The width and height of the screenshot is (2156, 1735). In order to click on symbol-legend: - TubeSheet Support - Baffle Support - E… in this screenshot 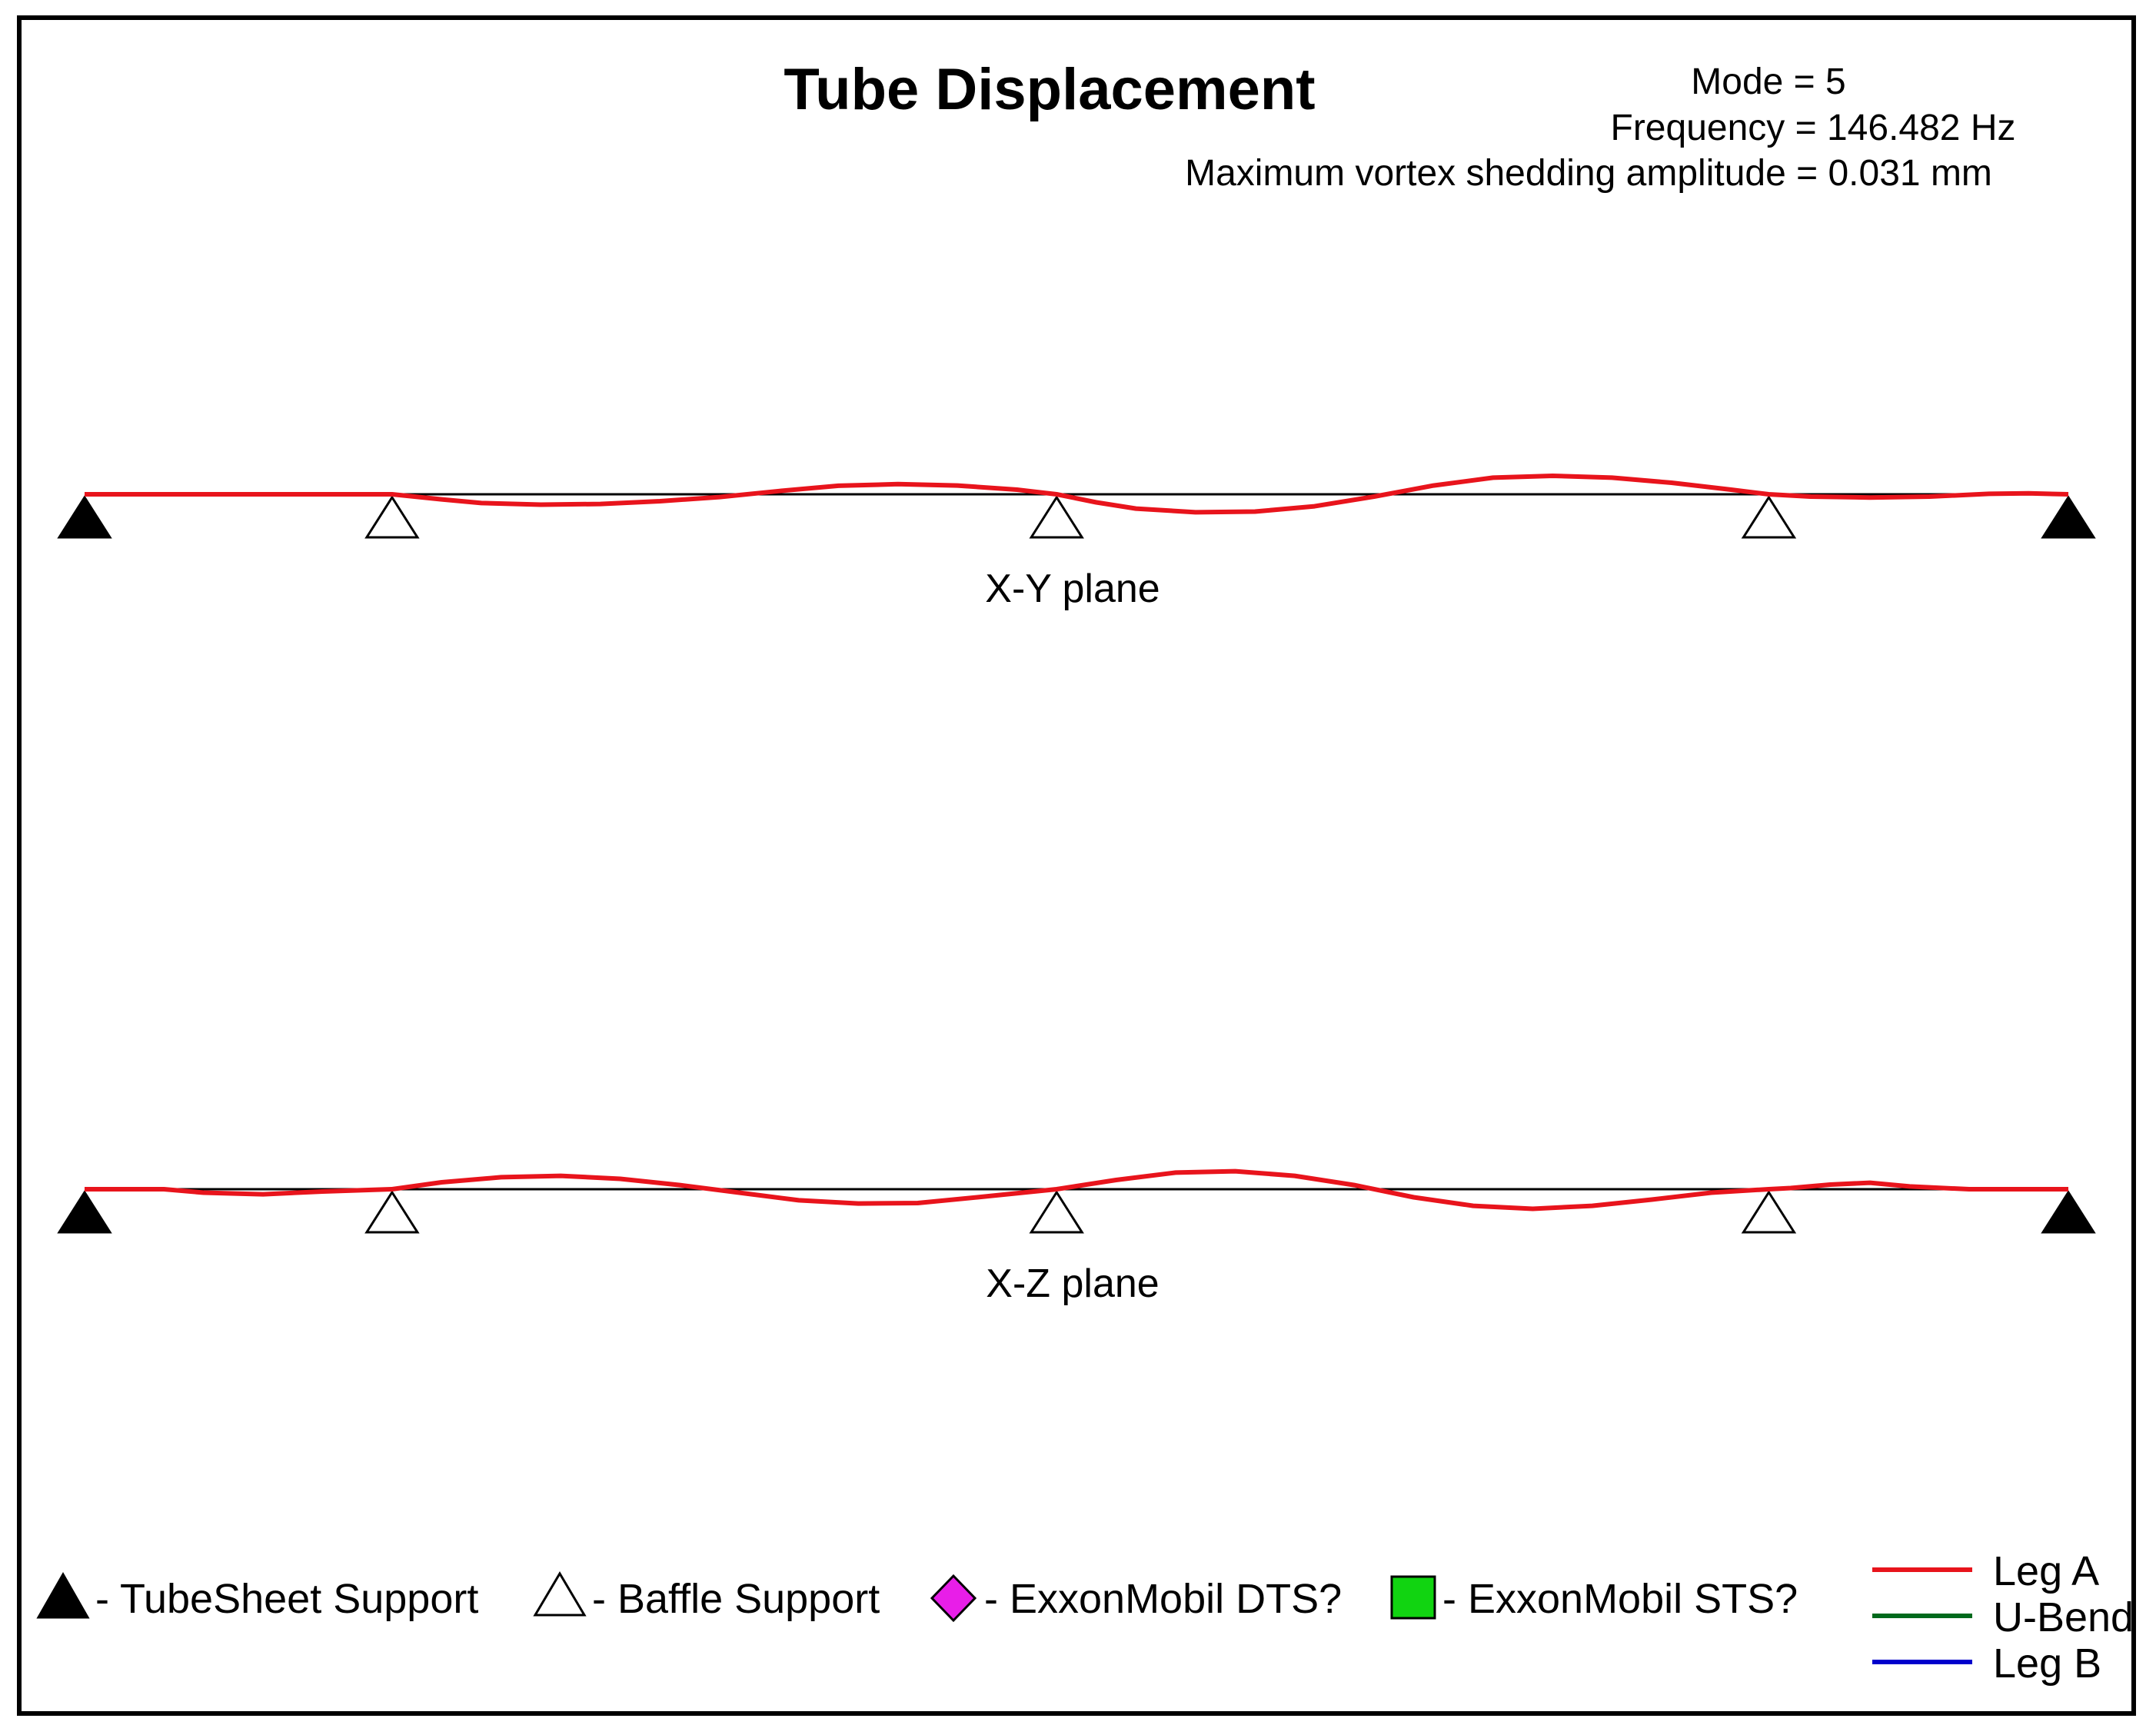, I will do `click(917, 1597)`.